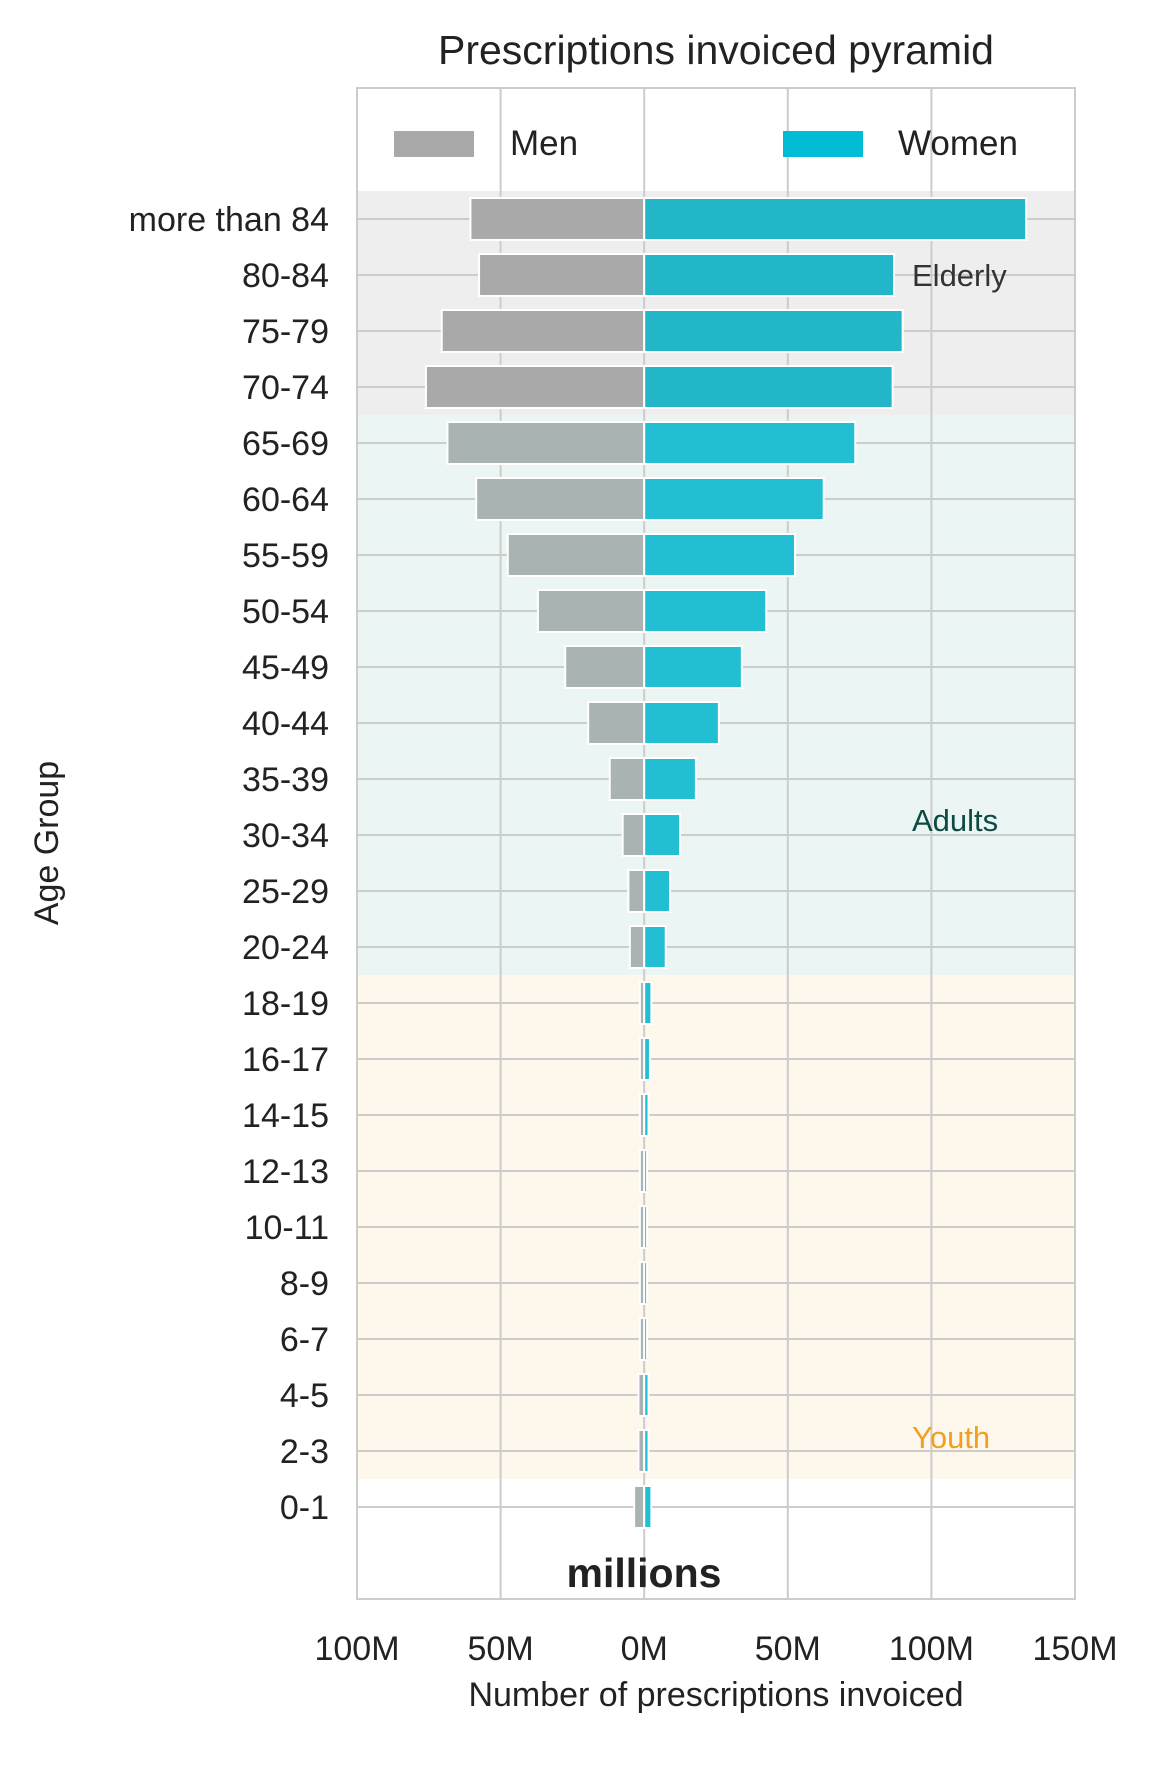 This screenshot has width=1166, height=1767. What do you see at coordinates (955, 820) in the screenshot?
I see `band-label-adults: Adults` at bounding box center [955, 820].